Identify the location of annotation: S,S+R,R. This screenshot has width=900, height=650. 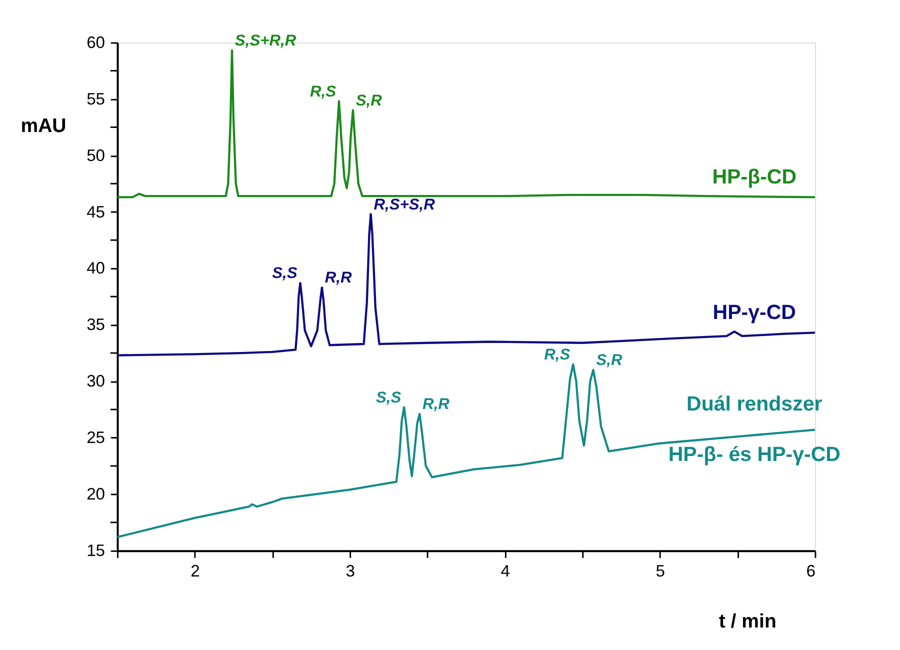
(265, 41).